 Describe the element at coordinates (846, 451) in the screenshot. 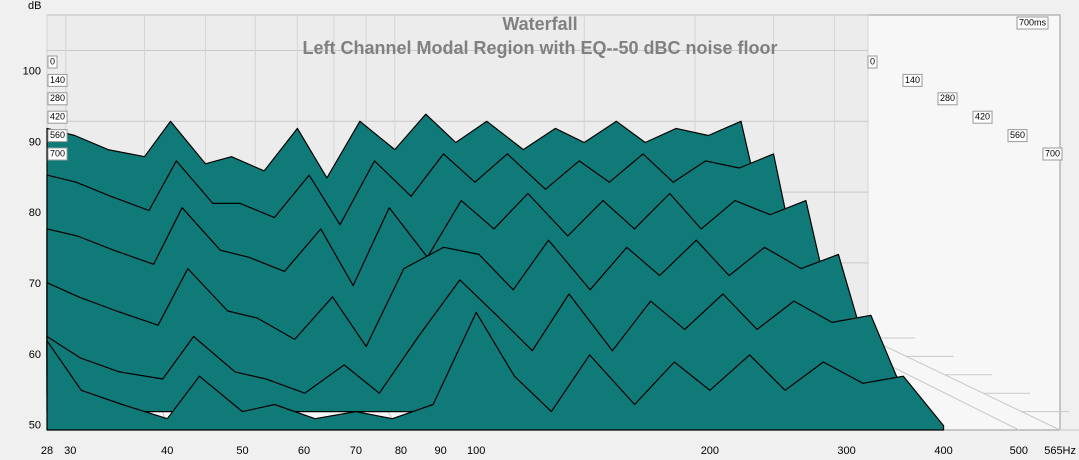

I see `x-tick-label: 300` at that location.